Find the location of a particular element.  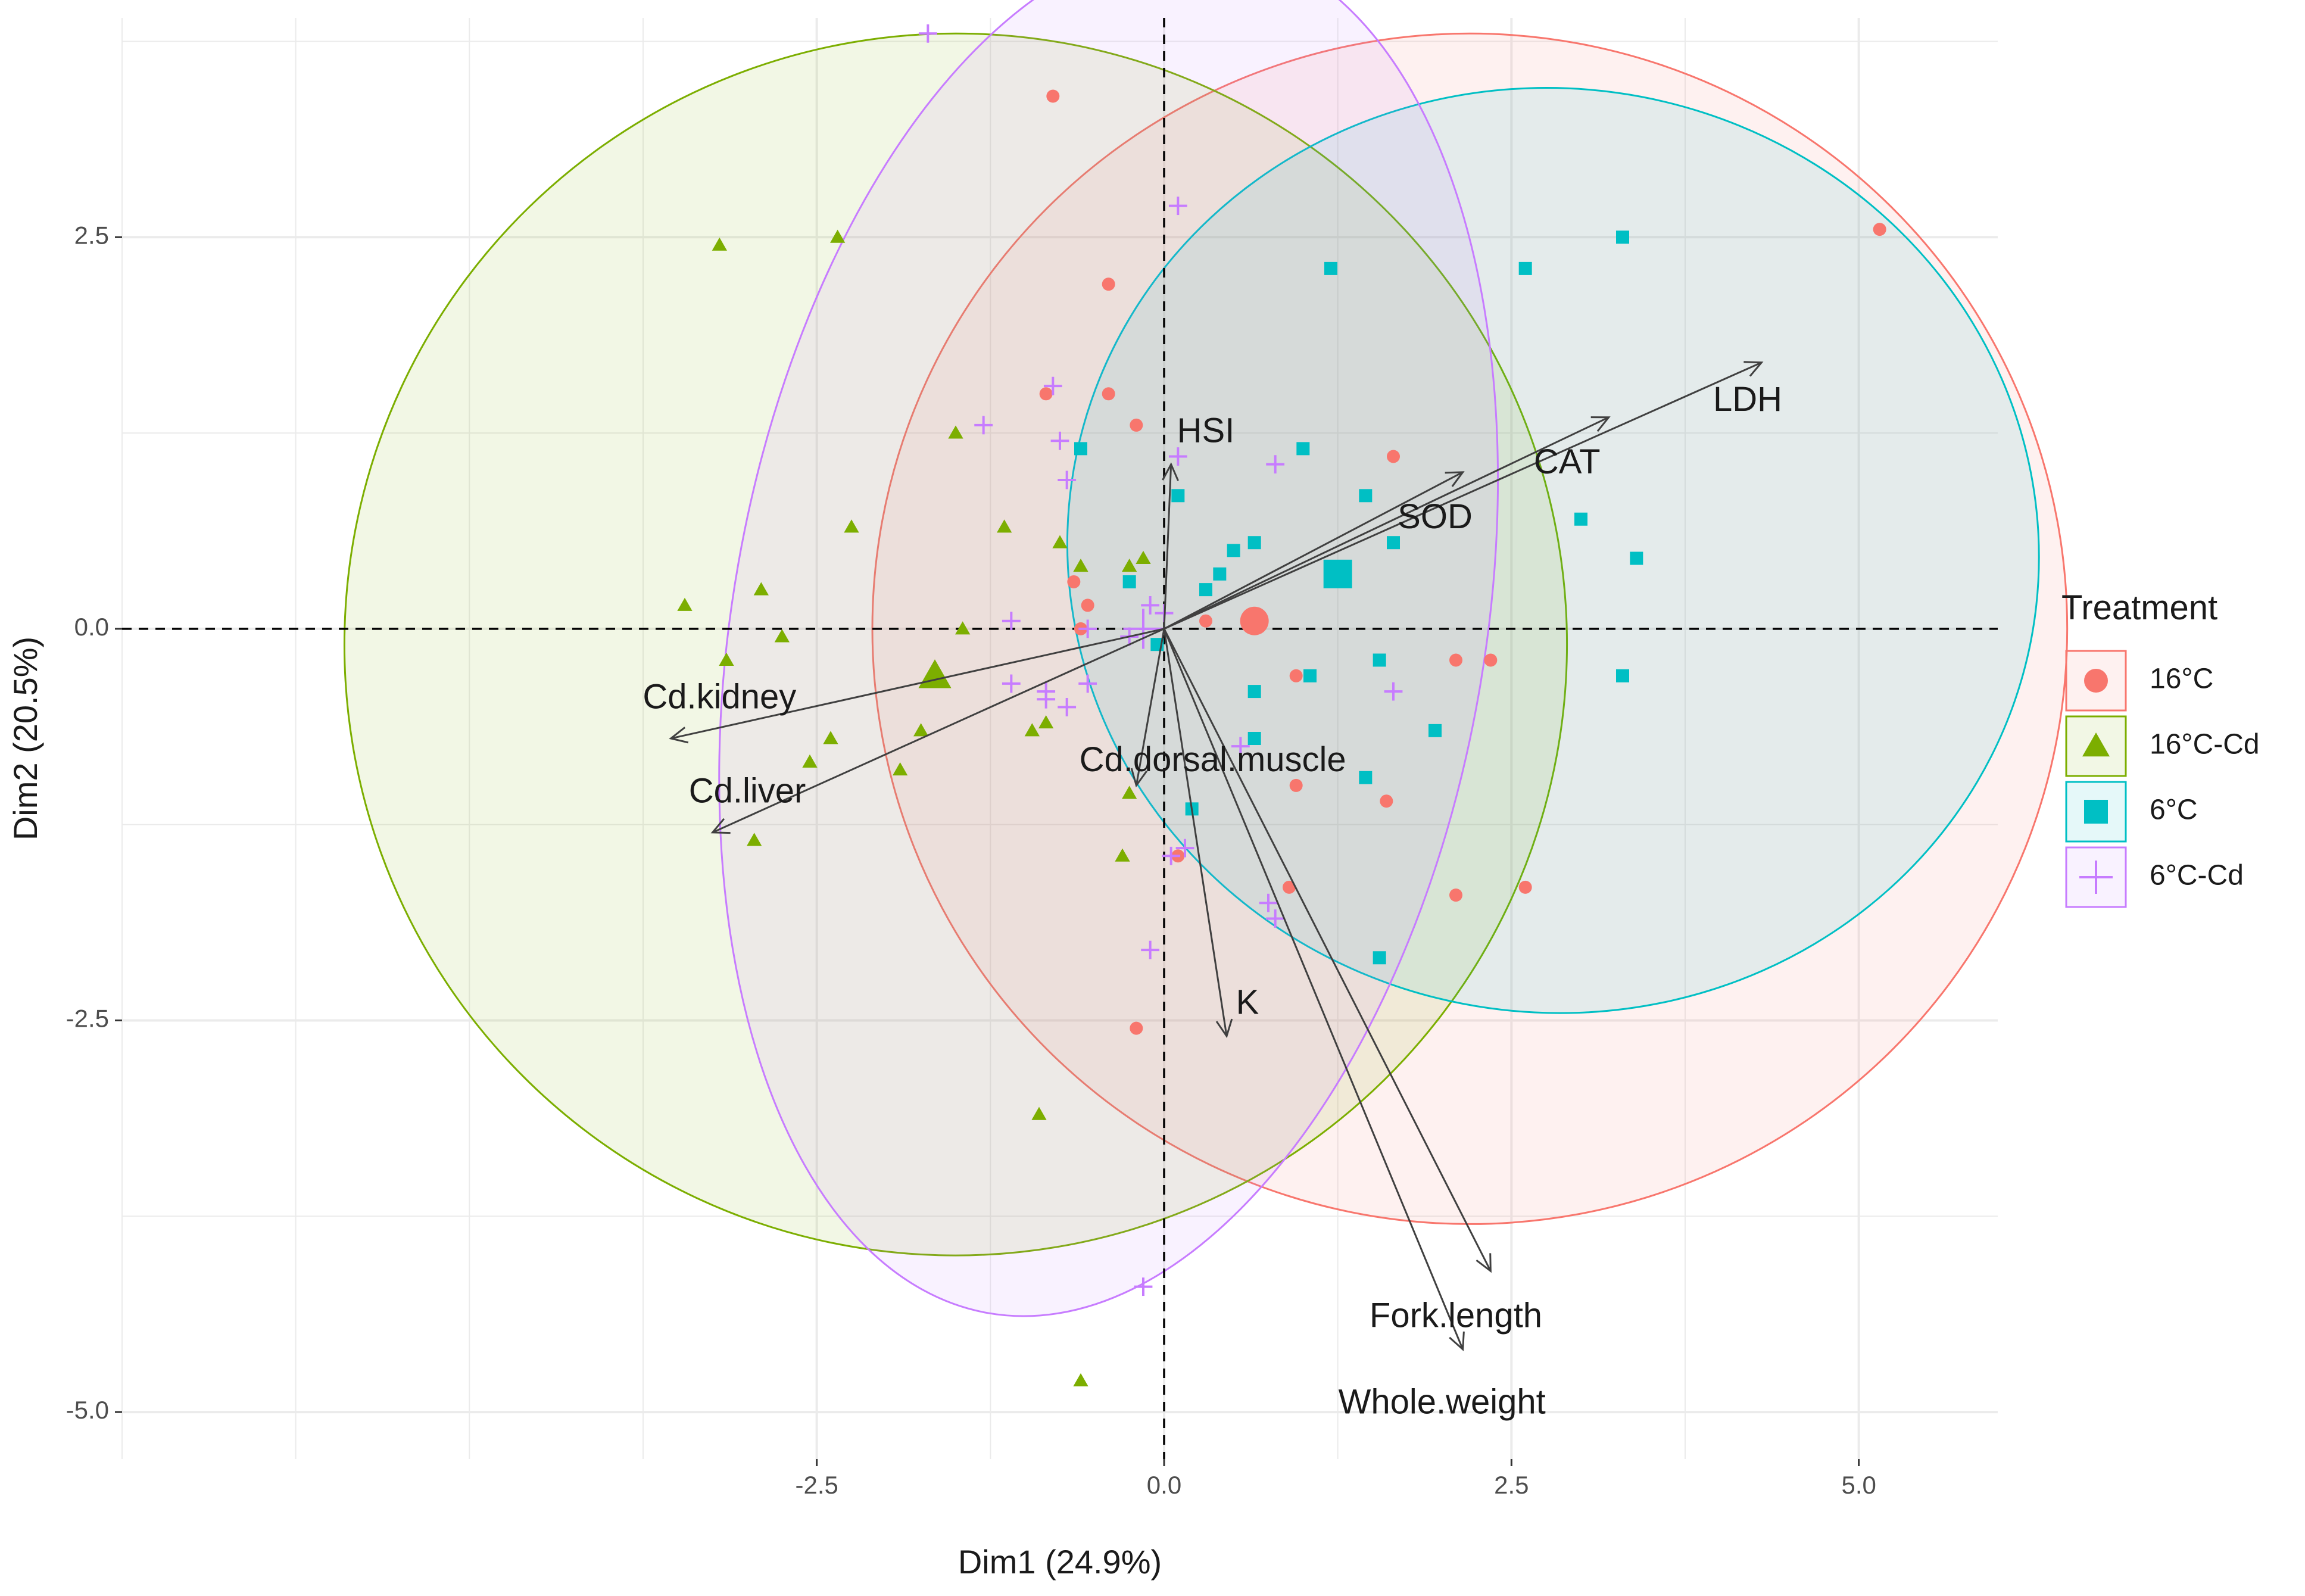

legend-label: 16°C is located at coordinates (2181, 679).